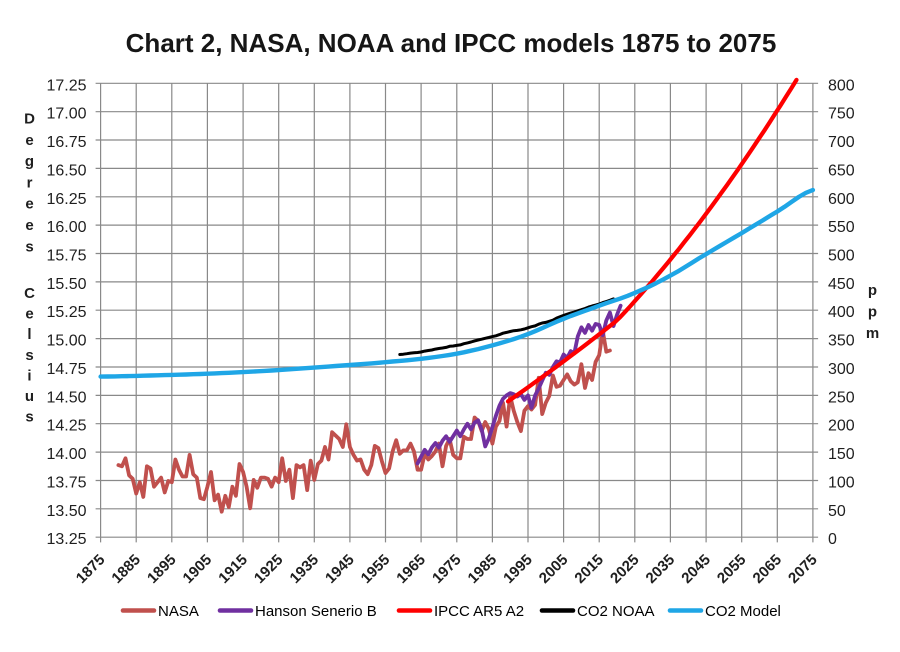  Describe the element at coordinates (841, 454) in the screenshot. I see `svg-text: 150` at that location.